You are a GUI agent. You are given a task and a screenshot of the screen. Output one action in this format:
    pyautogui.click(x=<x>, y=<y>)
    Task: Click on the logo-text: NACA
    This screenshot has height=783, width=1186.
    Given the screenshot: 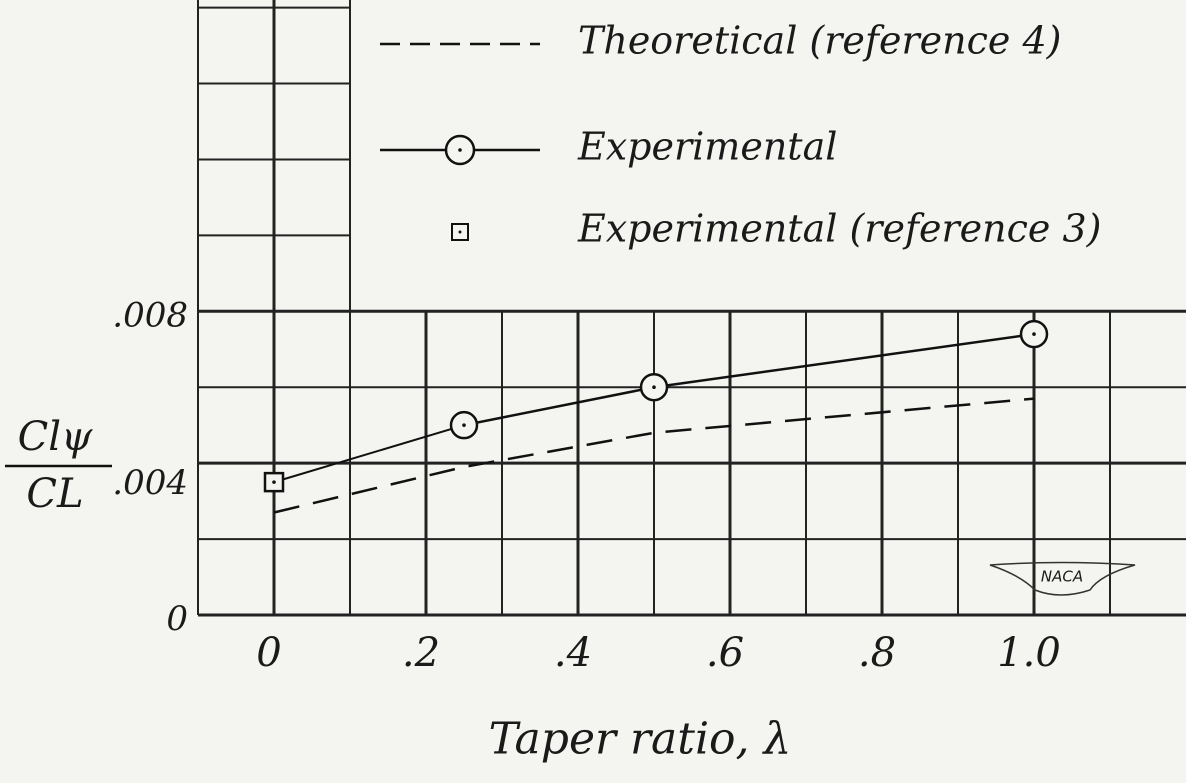 What is the action you would take?
    pyautogui.click(x=1062, y=577)
    